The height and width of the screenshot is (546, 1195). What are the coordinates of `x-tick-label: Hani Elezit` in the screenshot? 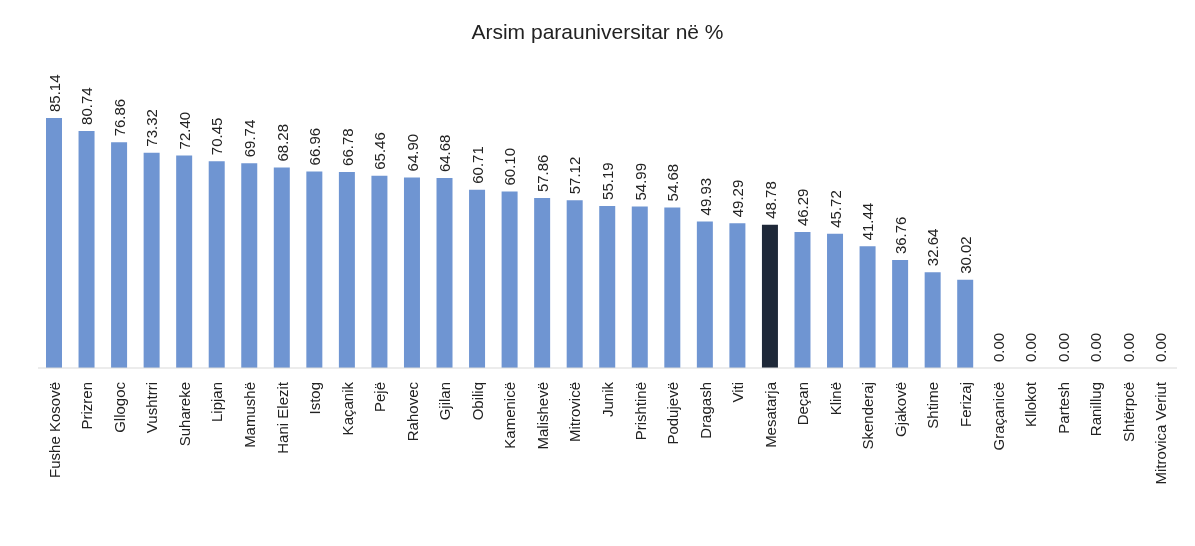 It's located at (282, 417).